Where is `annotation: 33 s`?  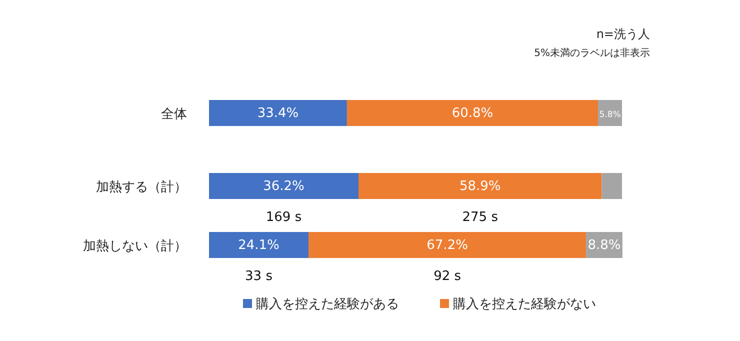 annotation: 33 s is located at coordinates (259, 276).